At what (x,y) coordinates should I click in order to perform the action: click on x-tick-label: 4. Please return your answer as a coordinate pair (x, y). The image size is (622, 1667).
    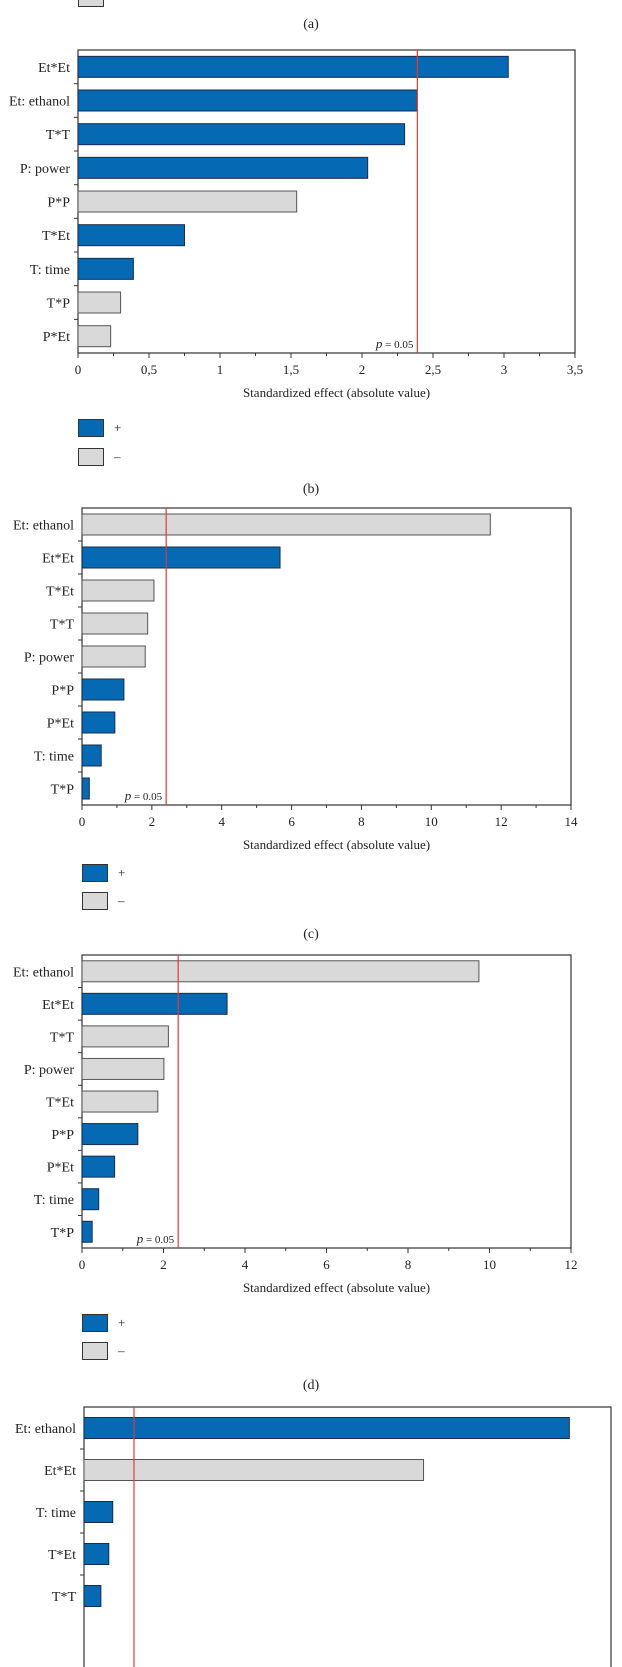
    Looking at the image, I should click on (245, 1264).